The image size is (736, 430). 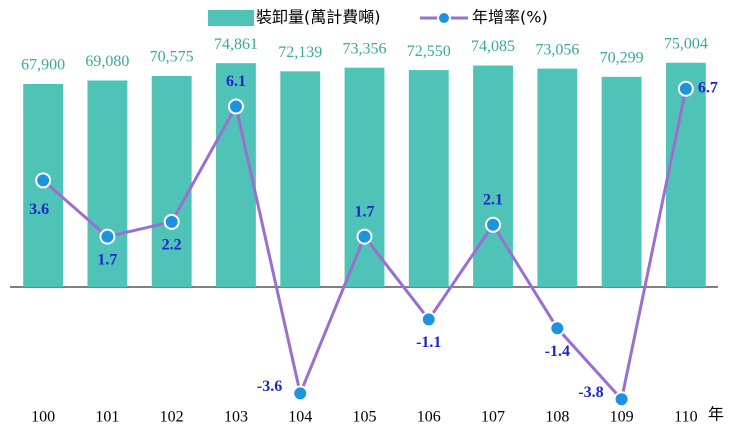 I want to click on line-value-label: -3.6, so click(x=269, y=386).